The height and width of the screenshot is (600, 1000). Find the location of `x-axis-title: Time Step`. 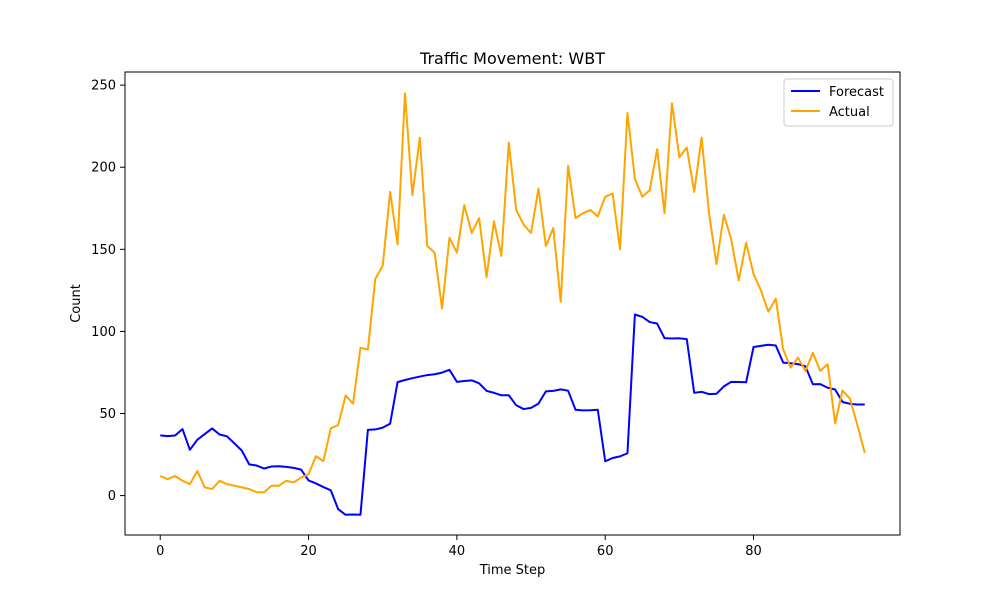

x-axis-title: Time Step is located at coordinates (512, 570).